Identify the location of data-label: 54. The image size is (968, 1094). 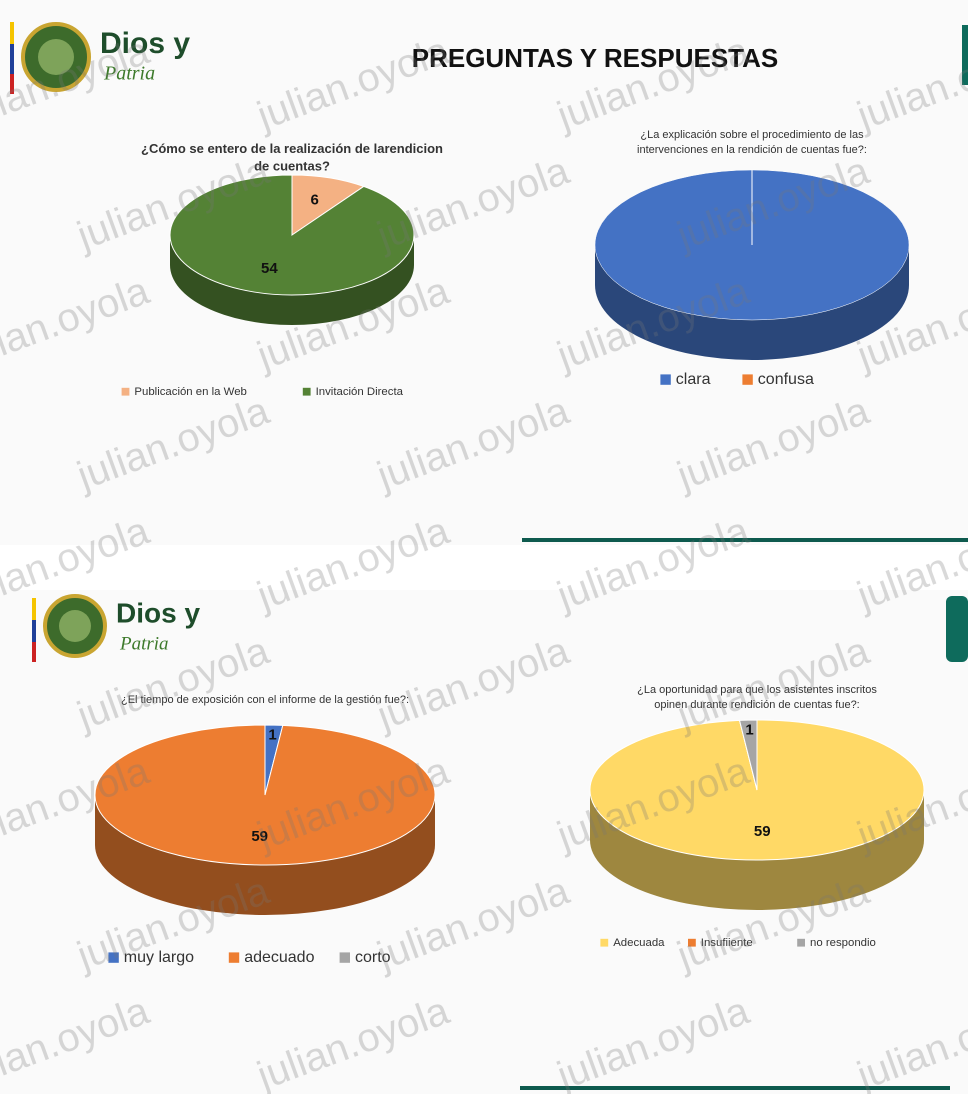
(269, 268).